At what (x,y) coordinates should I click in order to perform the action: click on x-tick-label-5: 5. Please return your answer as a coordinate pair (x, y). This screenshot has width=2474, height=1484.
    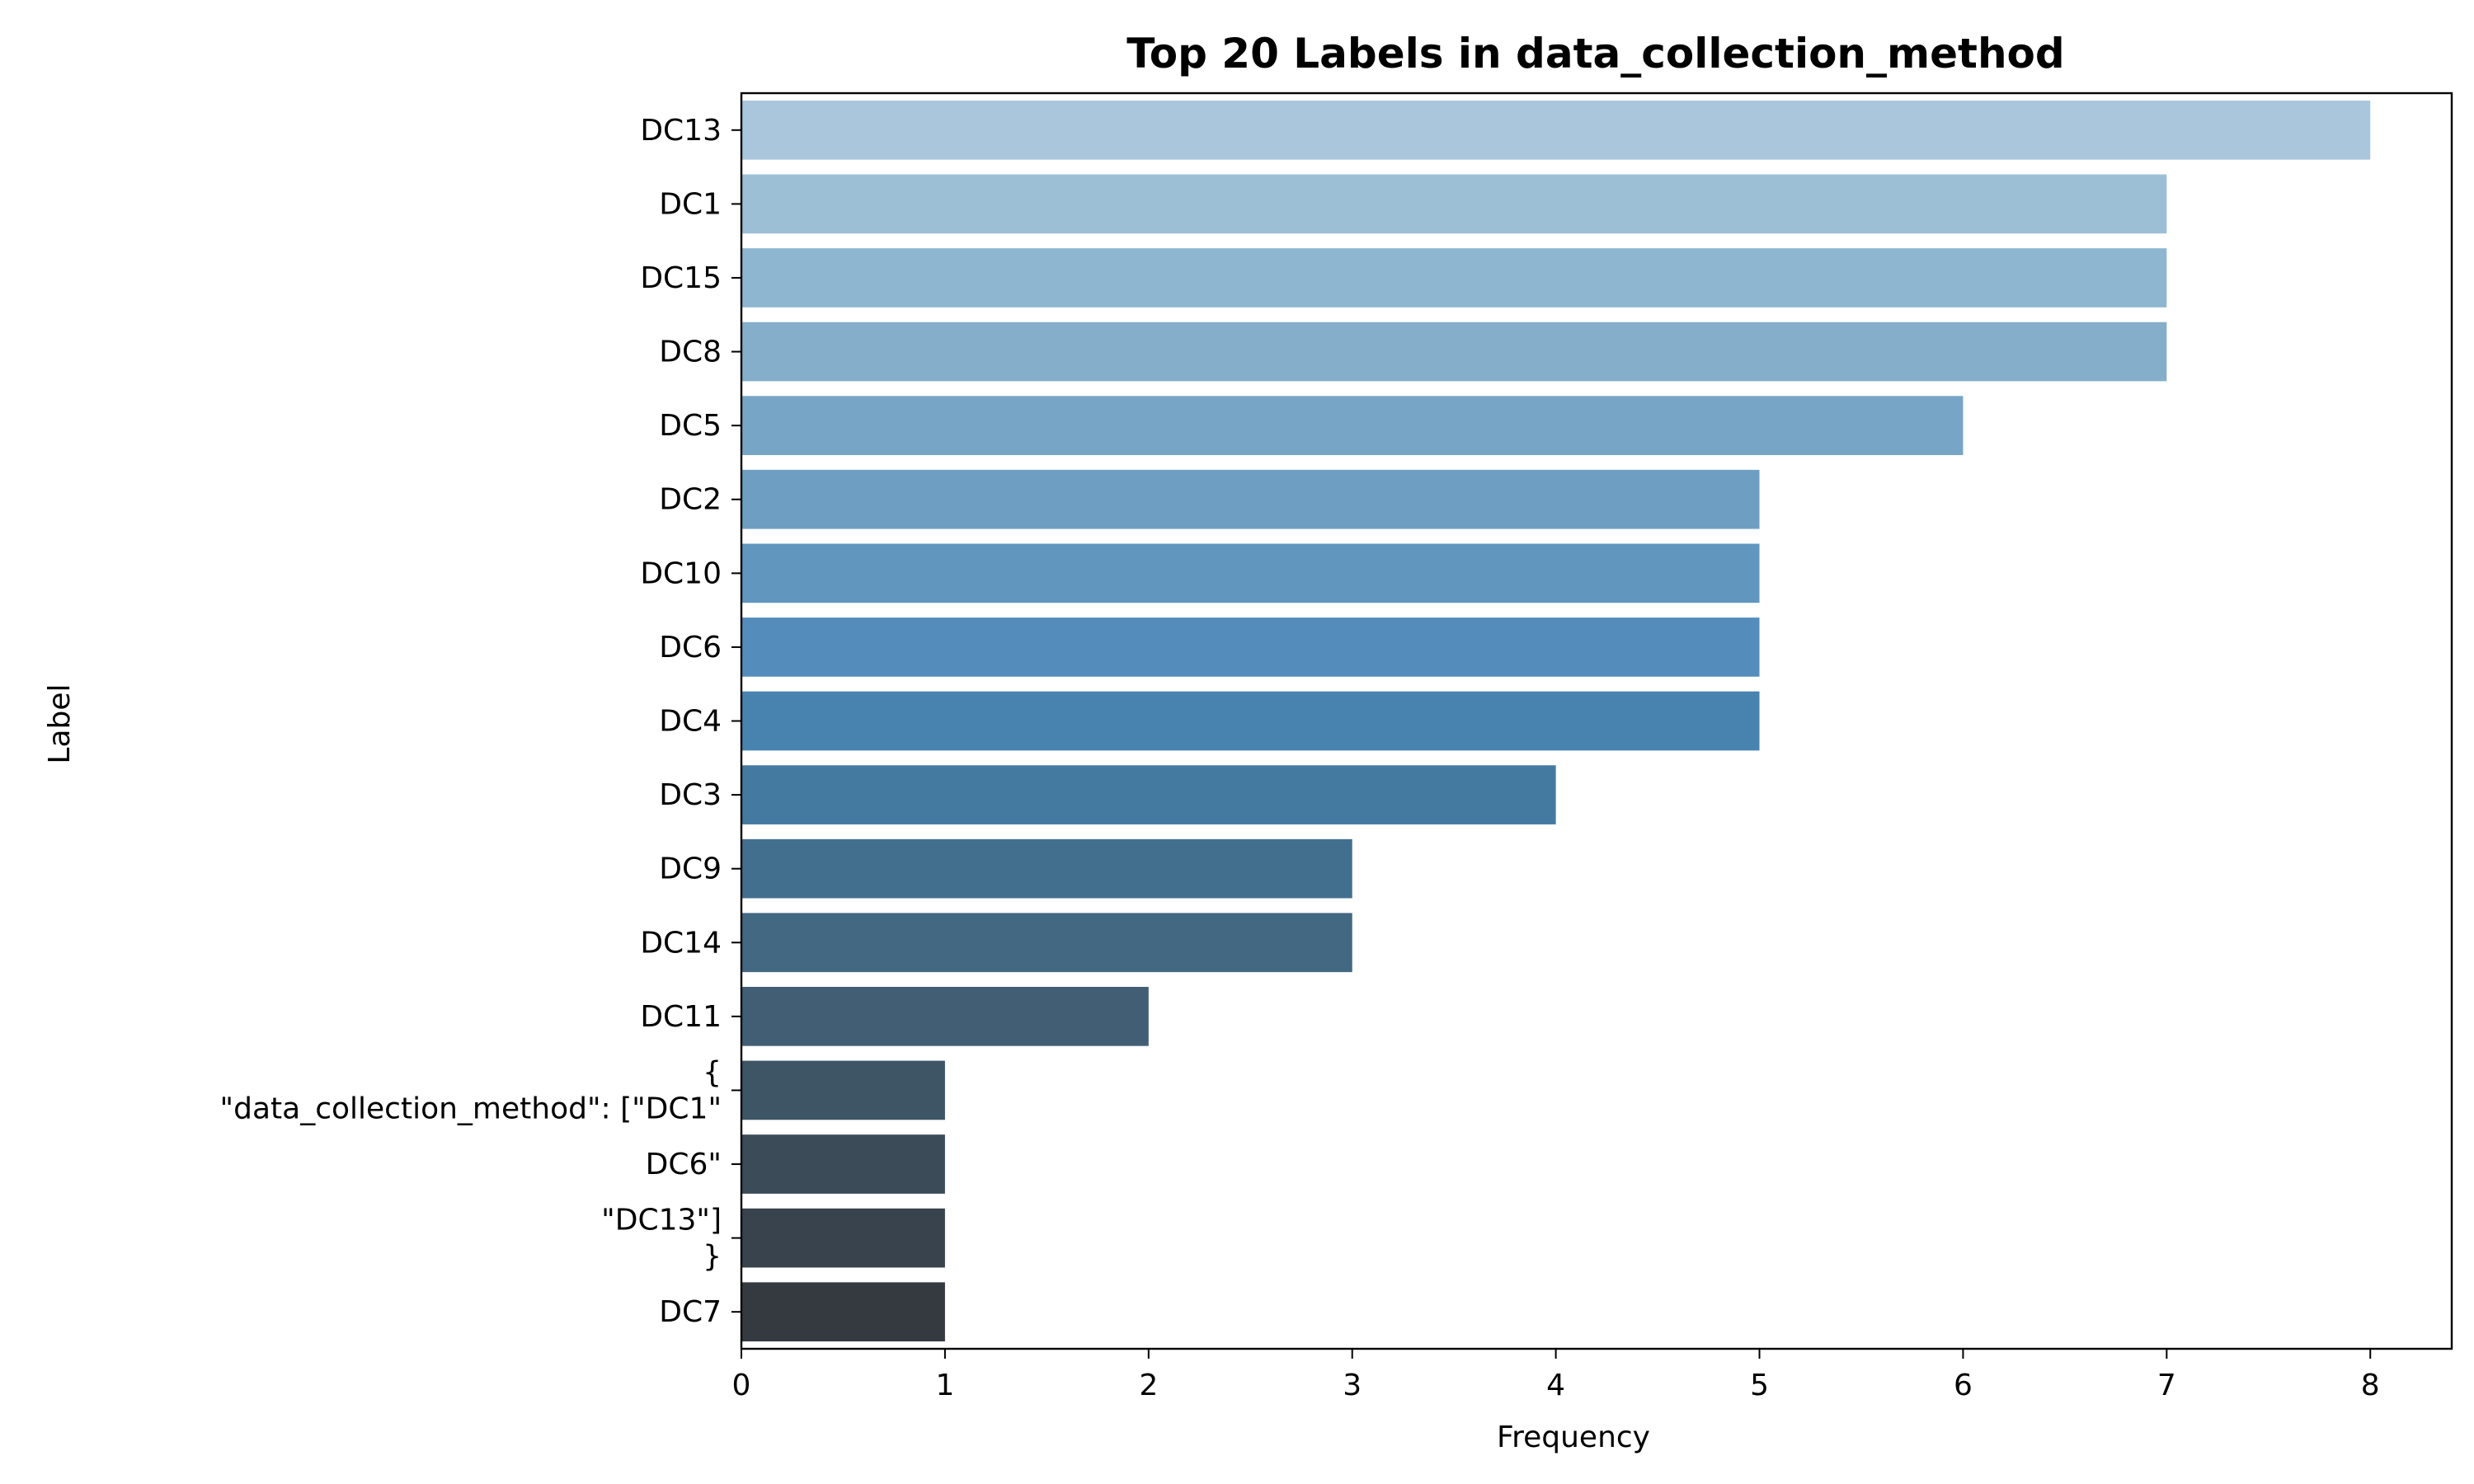
    Looking at the image, I should click on (1759, 1385).